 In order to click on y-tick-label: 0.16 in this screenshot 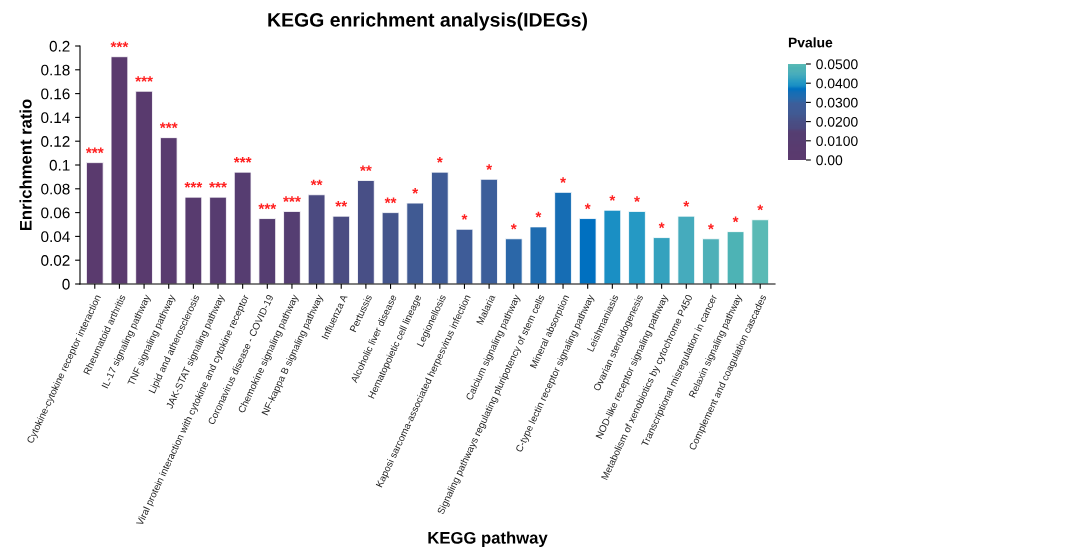, I will do `click(55, 94)`.